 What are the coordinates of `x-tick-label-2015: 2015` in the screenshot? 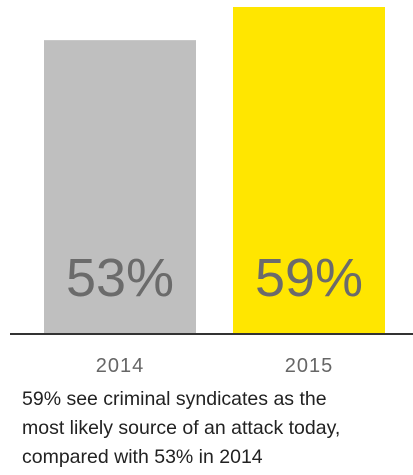 It's located at (309, 366).